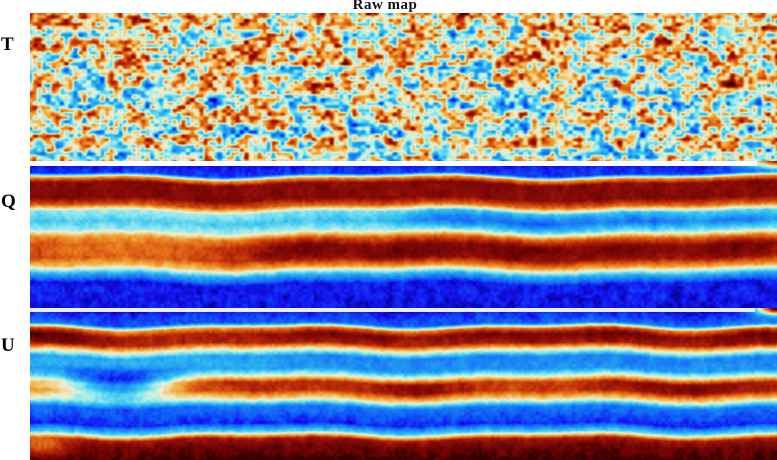 The image size is (777, 460). Describe the element at coordinates (385, 6) in the screenshot. I see `figure-title: Raw map` at that location.